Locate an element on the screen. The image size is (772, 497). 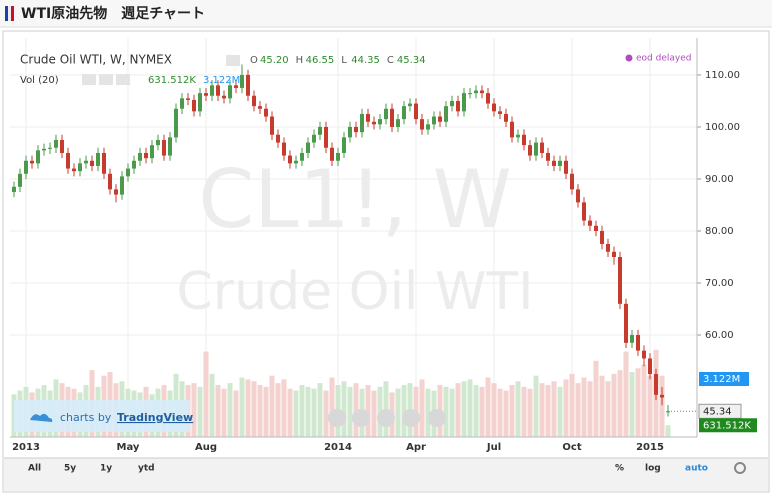
nav-left is located at coordinates (337, 418).